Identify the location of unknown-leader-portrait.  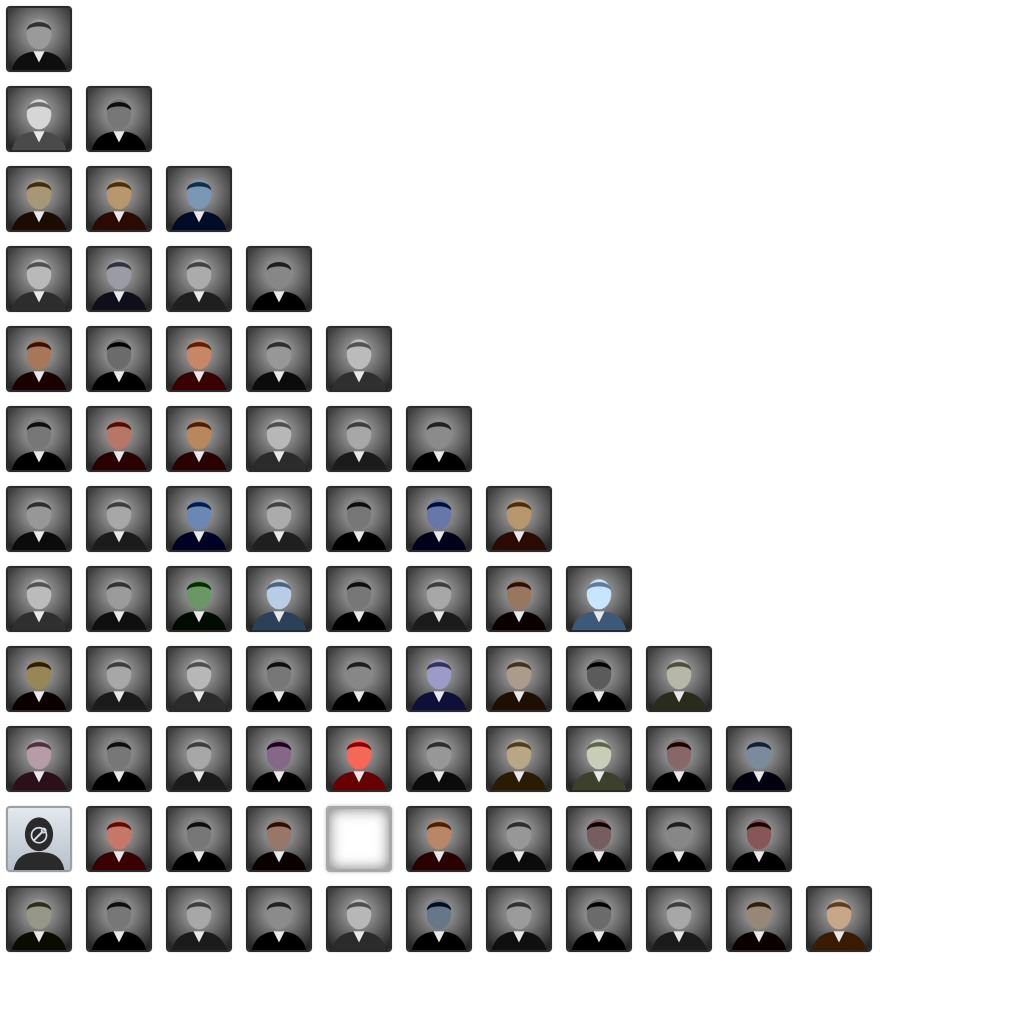
(39, 839).